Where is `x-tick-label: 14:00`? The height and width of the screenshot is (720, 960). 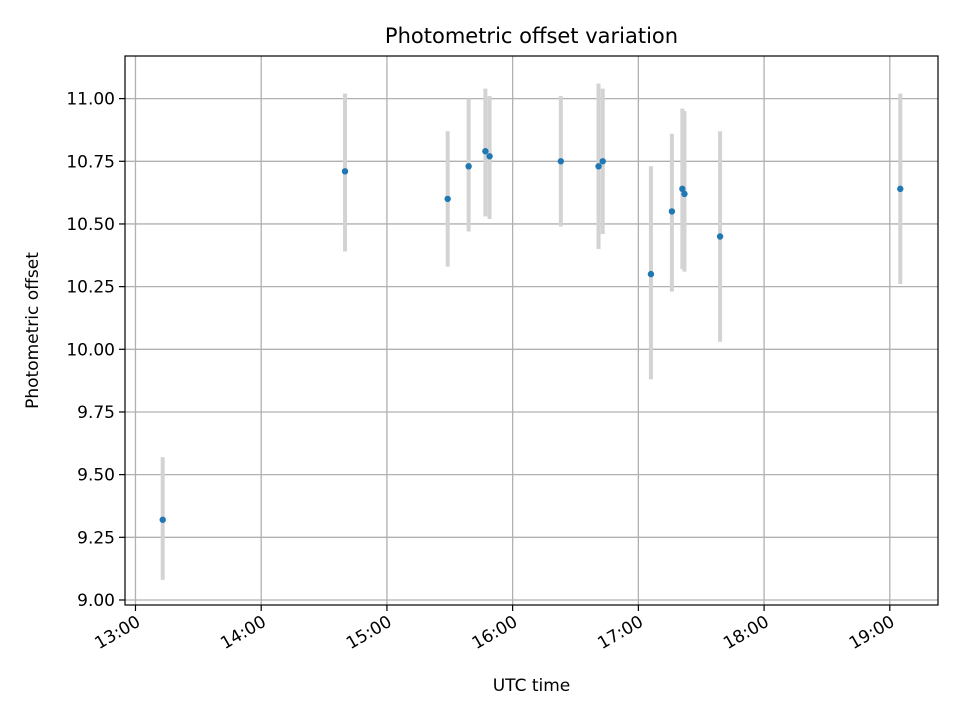 x-tick-label: 14:00 is located at coordinates (243, 633).